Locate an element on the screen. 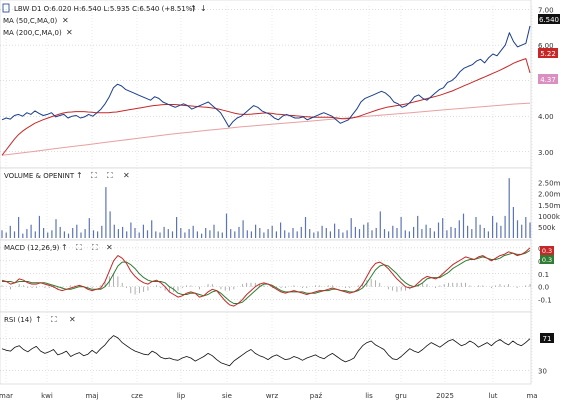 This screenshot has width=564, height=404. ma200-legend: MA (200,C,MA,0) is located at coordinates (32, 33).